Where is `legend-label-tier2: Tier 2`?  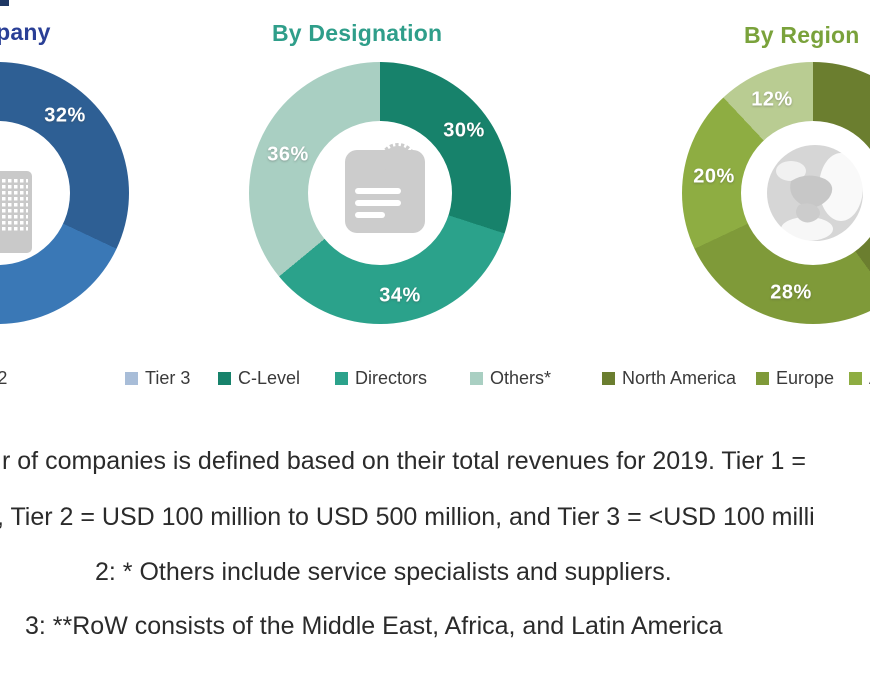 legend-label-tier2: Tier 2 is located at coordinates (4, 378).